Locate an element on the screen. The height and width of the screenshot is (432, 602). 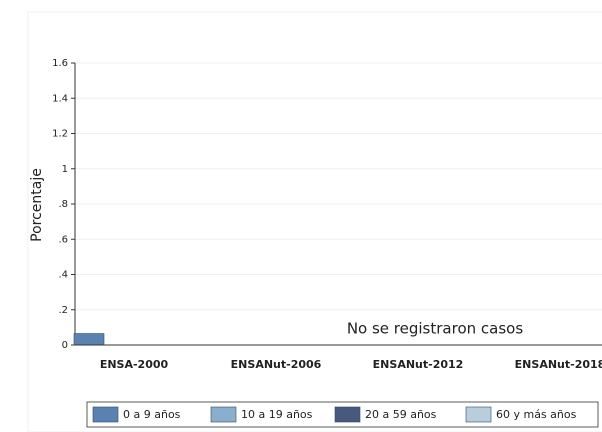
y-tick-label: 1 is located at coordinates (65, 169).